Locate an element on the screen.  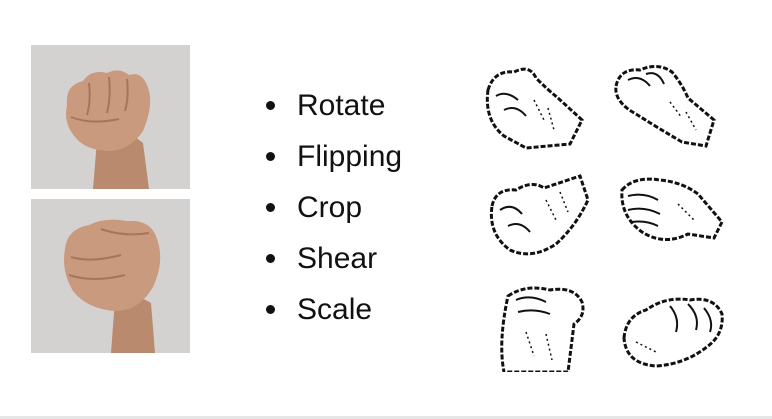
list-item: Flipping is located at coordinates (334, 156).